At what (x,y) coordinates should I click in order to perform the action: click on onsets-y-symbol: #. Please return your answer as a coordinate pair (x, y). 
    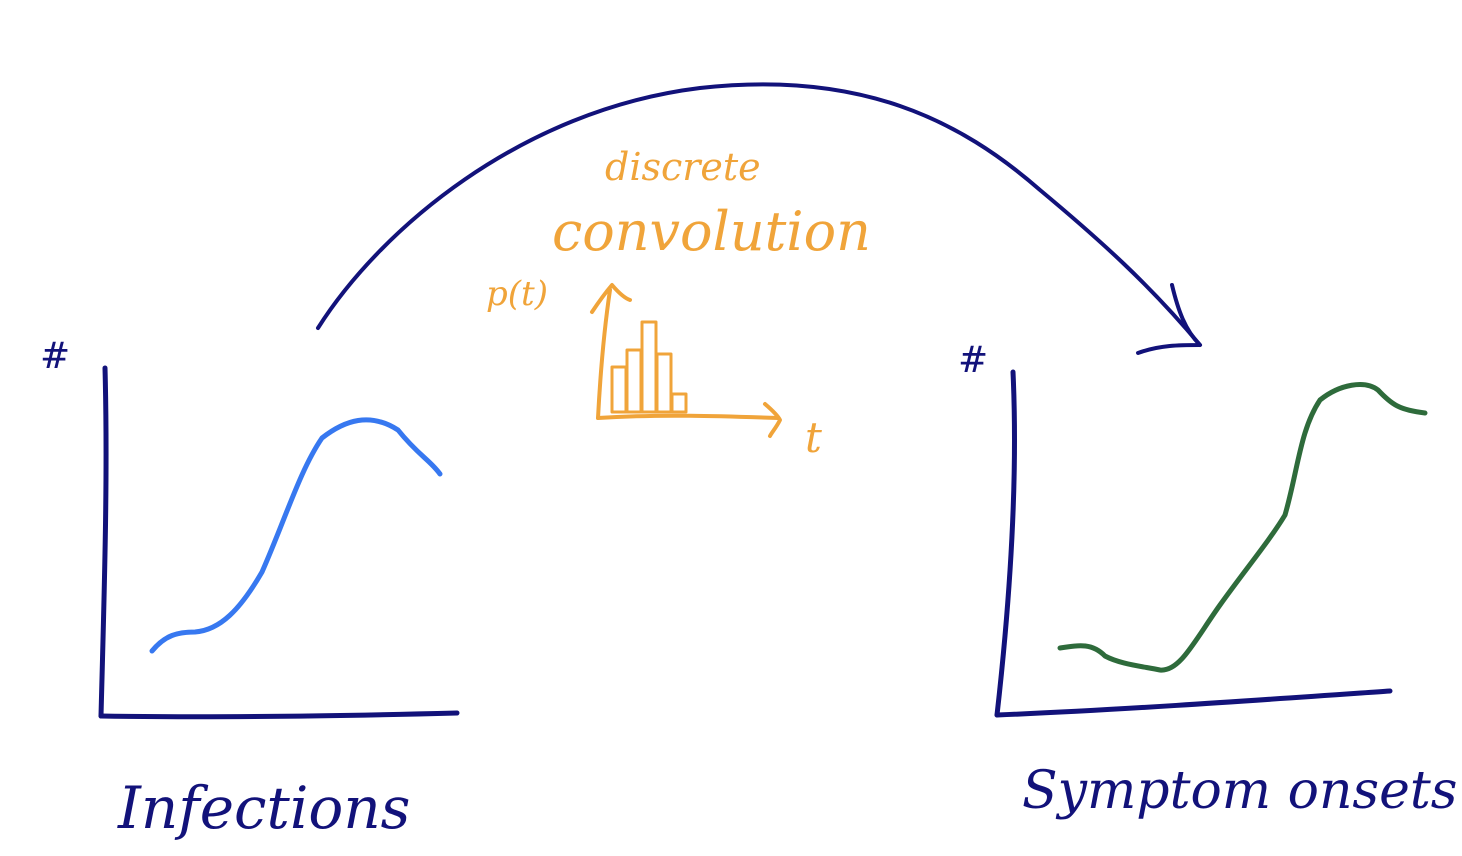
    Looking at the image, I should click on (973, 360).